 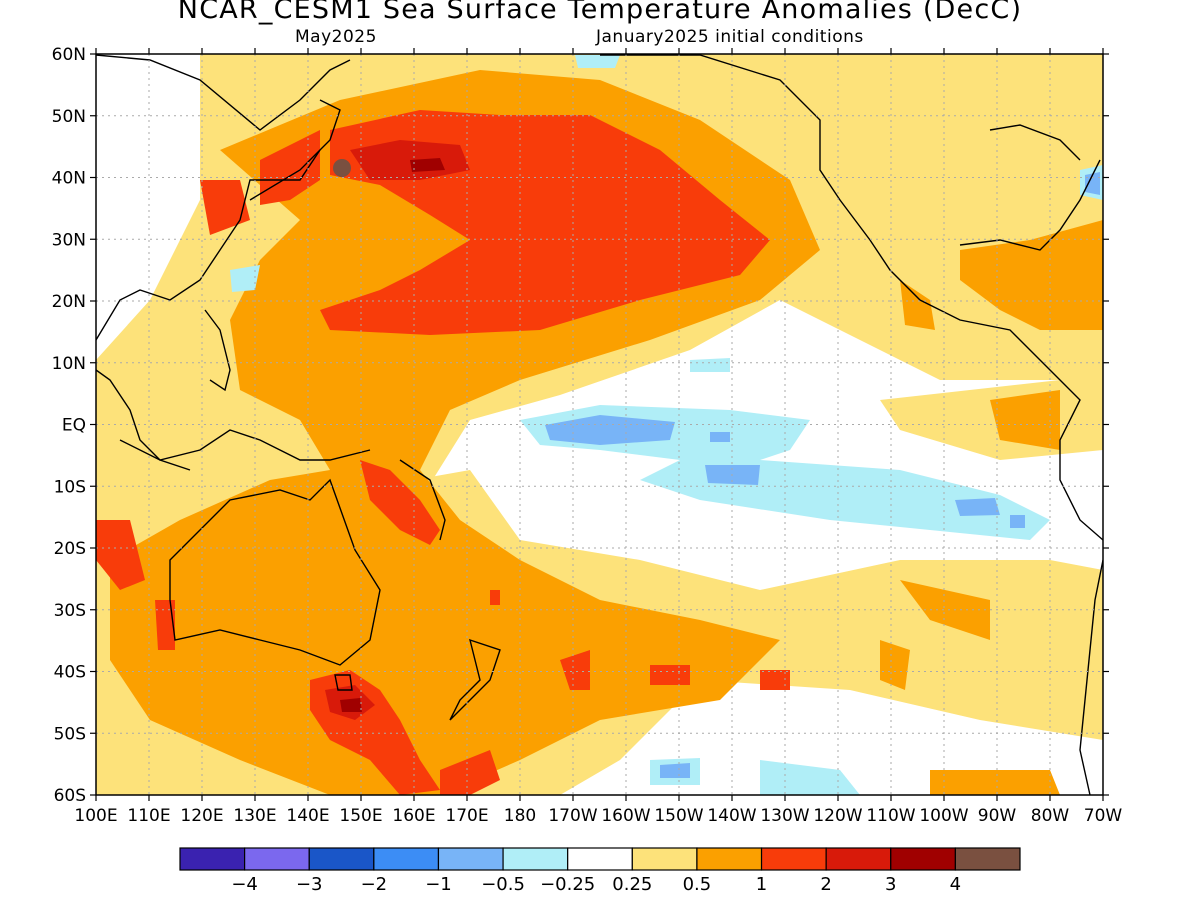 What do you see at coordinates (955, 884) in the screenshot?
I see `colorbar-label: 4` at bounding box center [955, 884].